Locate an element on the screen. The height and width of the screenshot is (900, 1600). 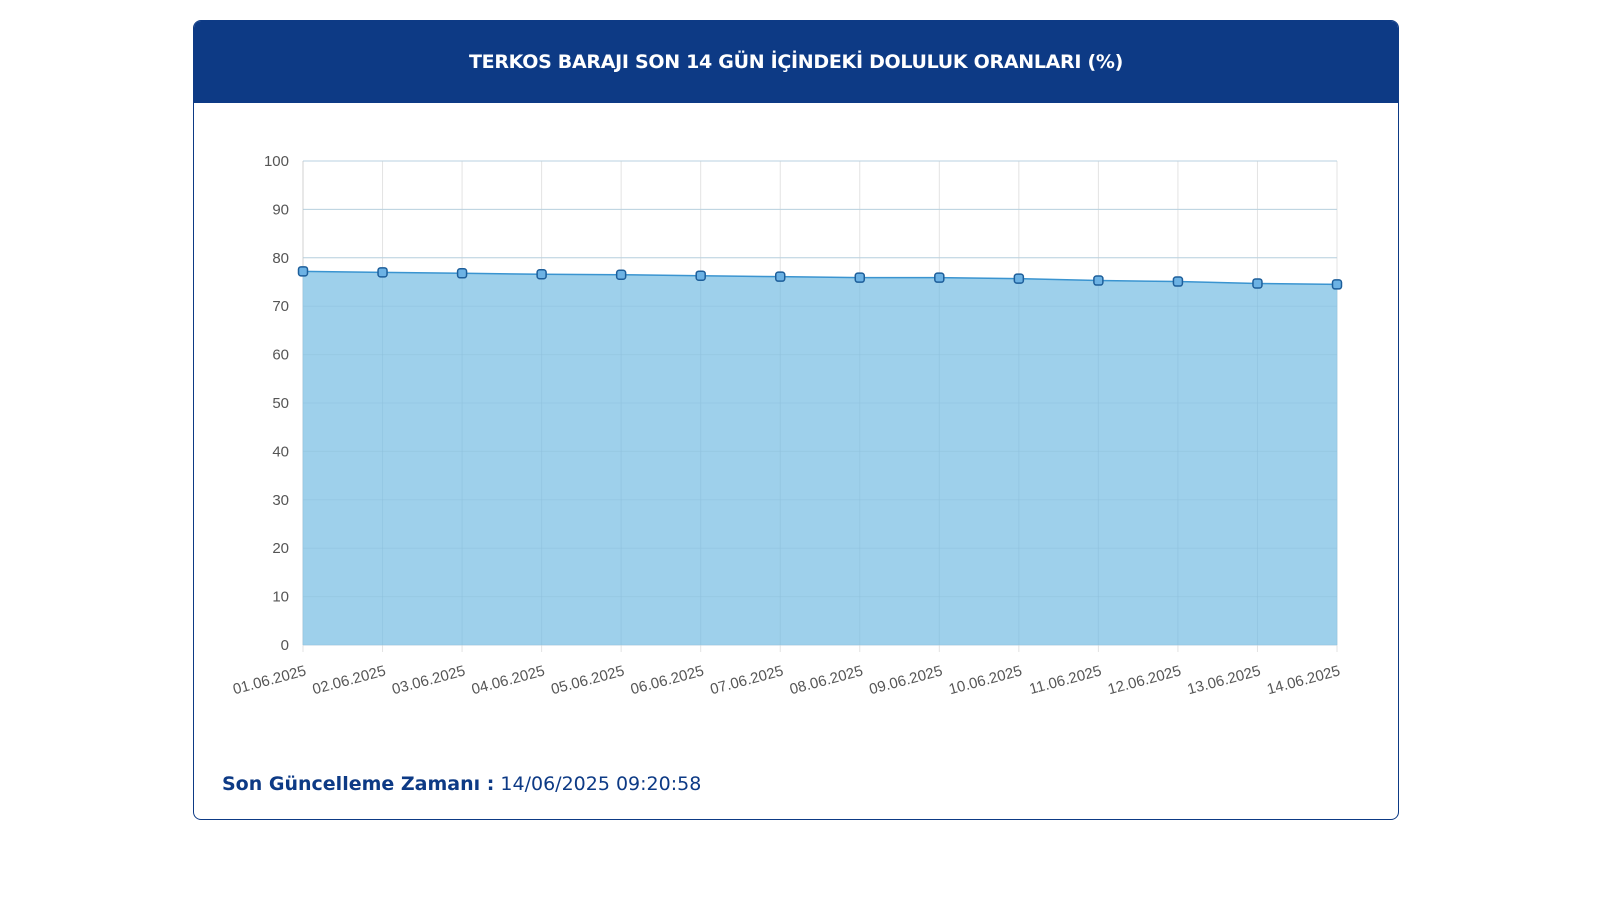
y-tick-label: 60 is located at coordinates (280, 355).